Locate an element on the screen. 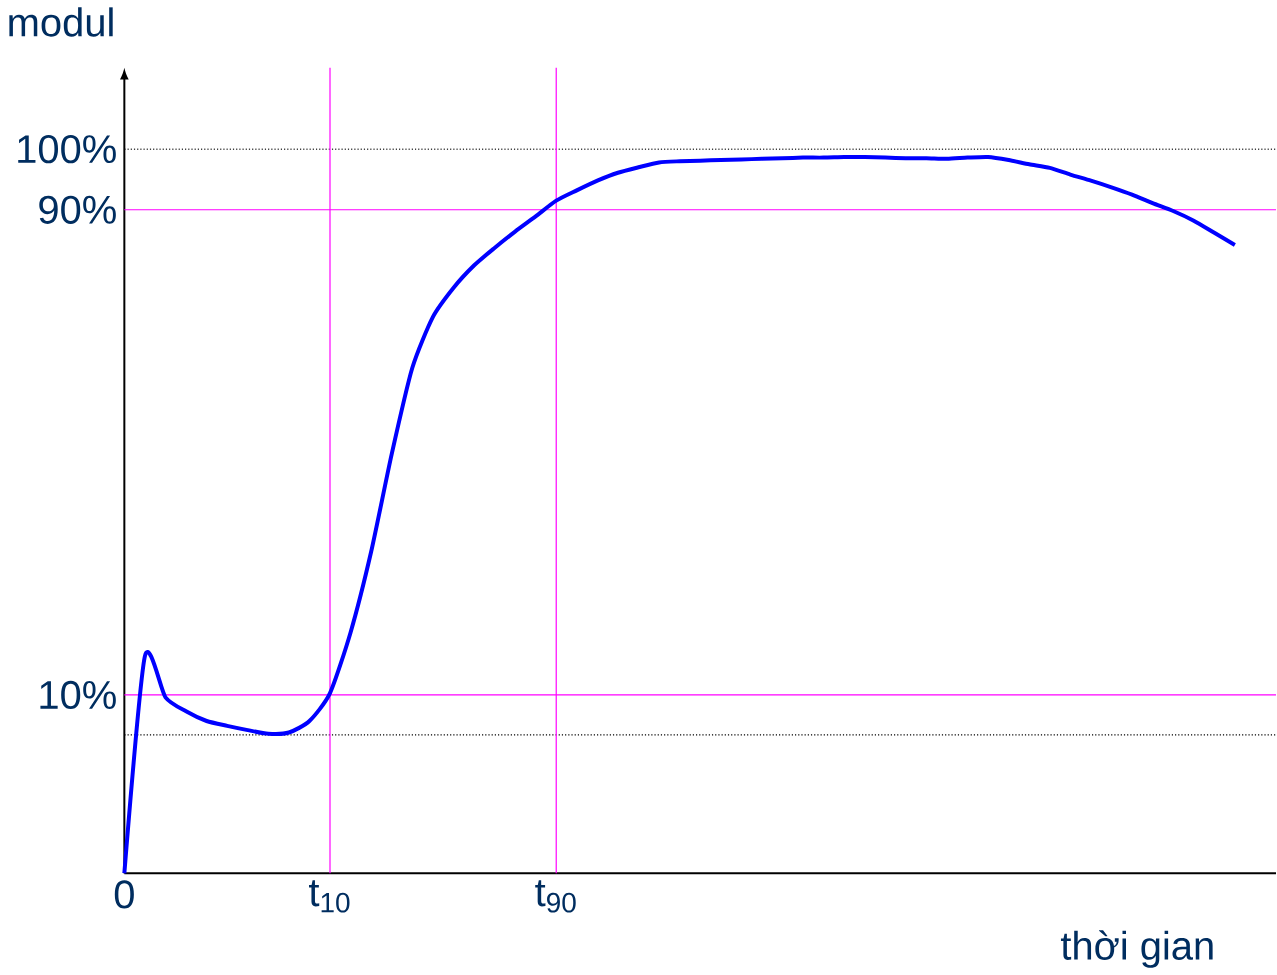 This screenshot has width=1277, height=975. x-tick-label: t$_{10}$ is located at coordinates (329, 896).